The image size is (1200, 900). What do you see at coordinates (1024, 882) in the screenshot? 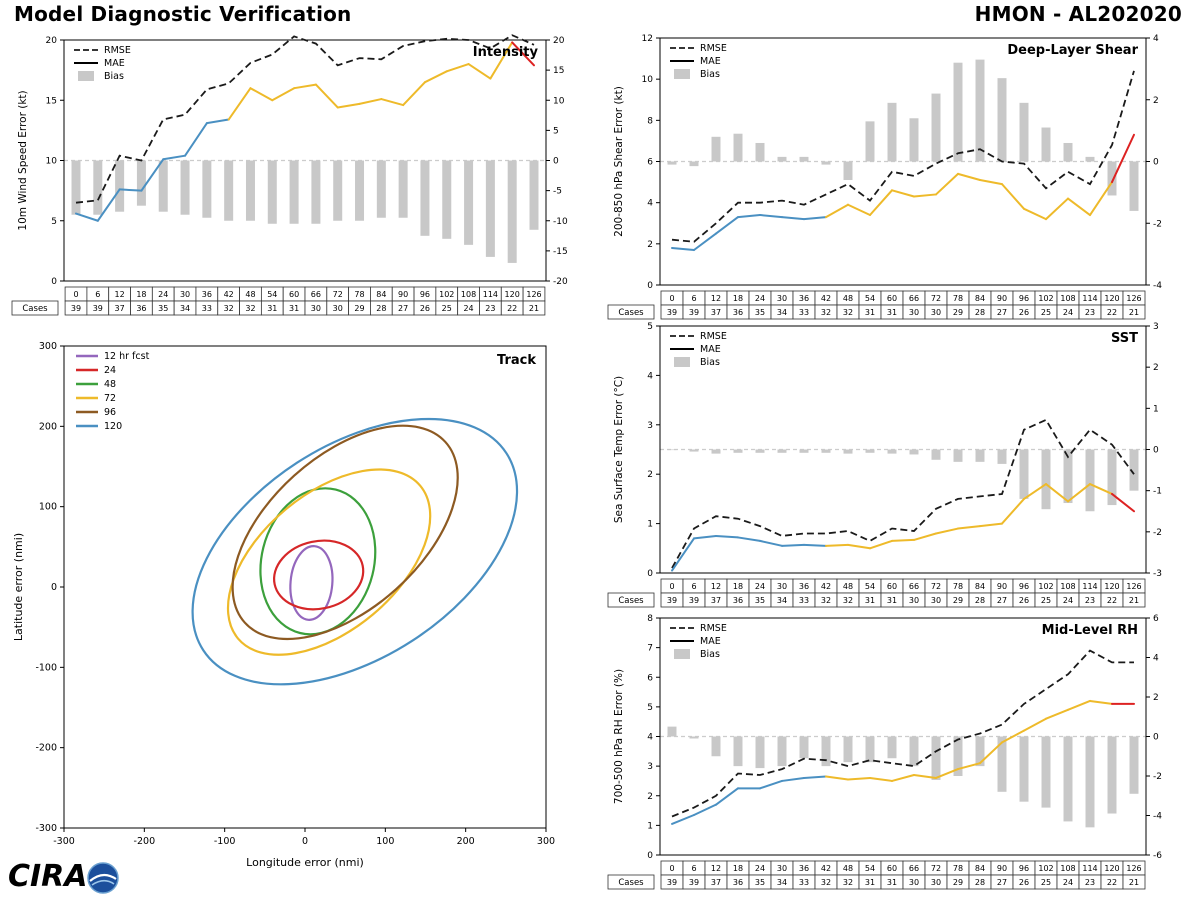
I see `svg-text: 26` at bounding box center [1024, 882].